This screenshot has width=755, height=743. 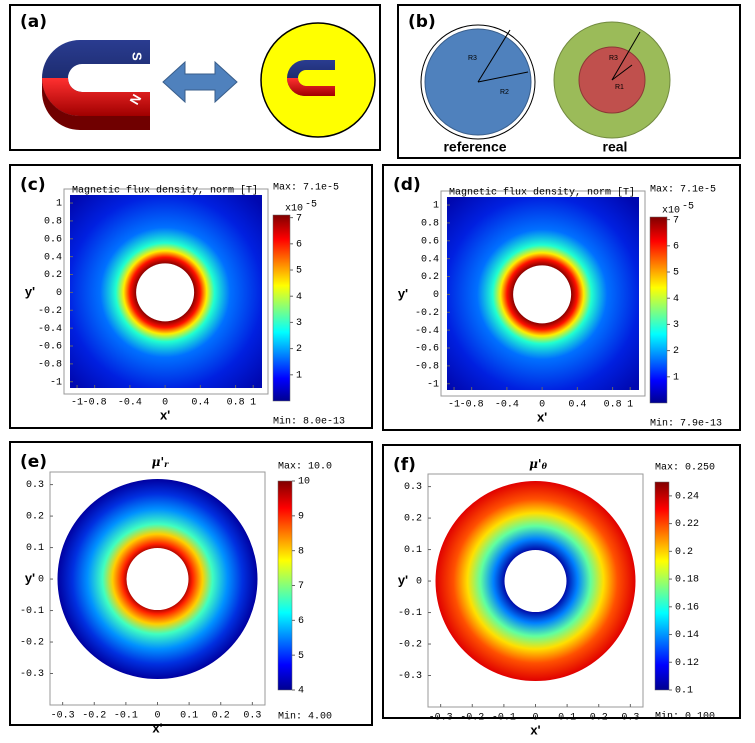 What do you see at coordinates (33, 22) in the screenshot?
I see `panel-label: (a)` at bounding box center [33, 22].